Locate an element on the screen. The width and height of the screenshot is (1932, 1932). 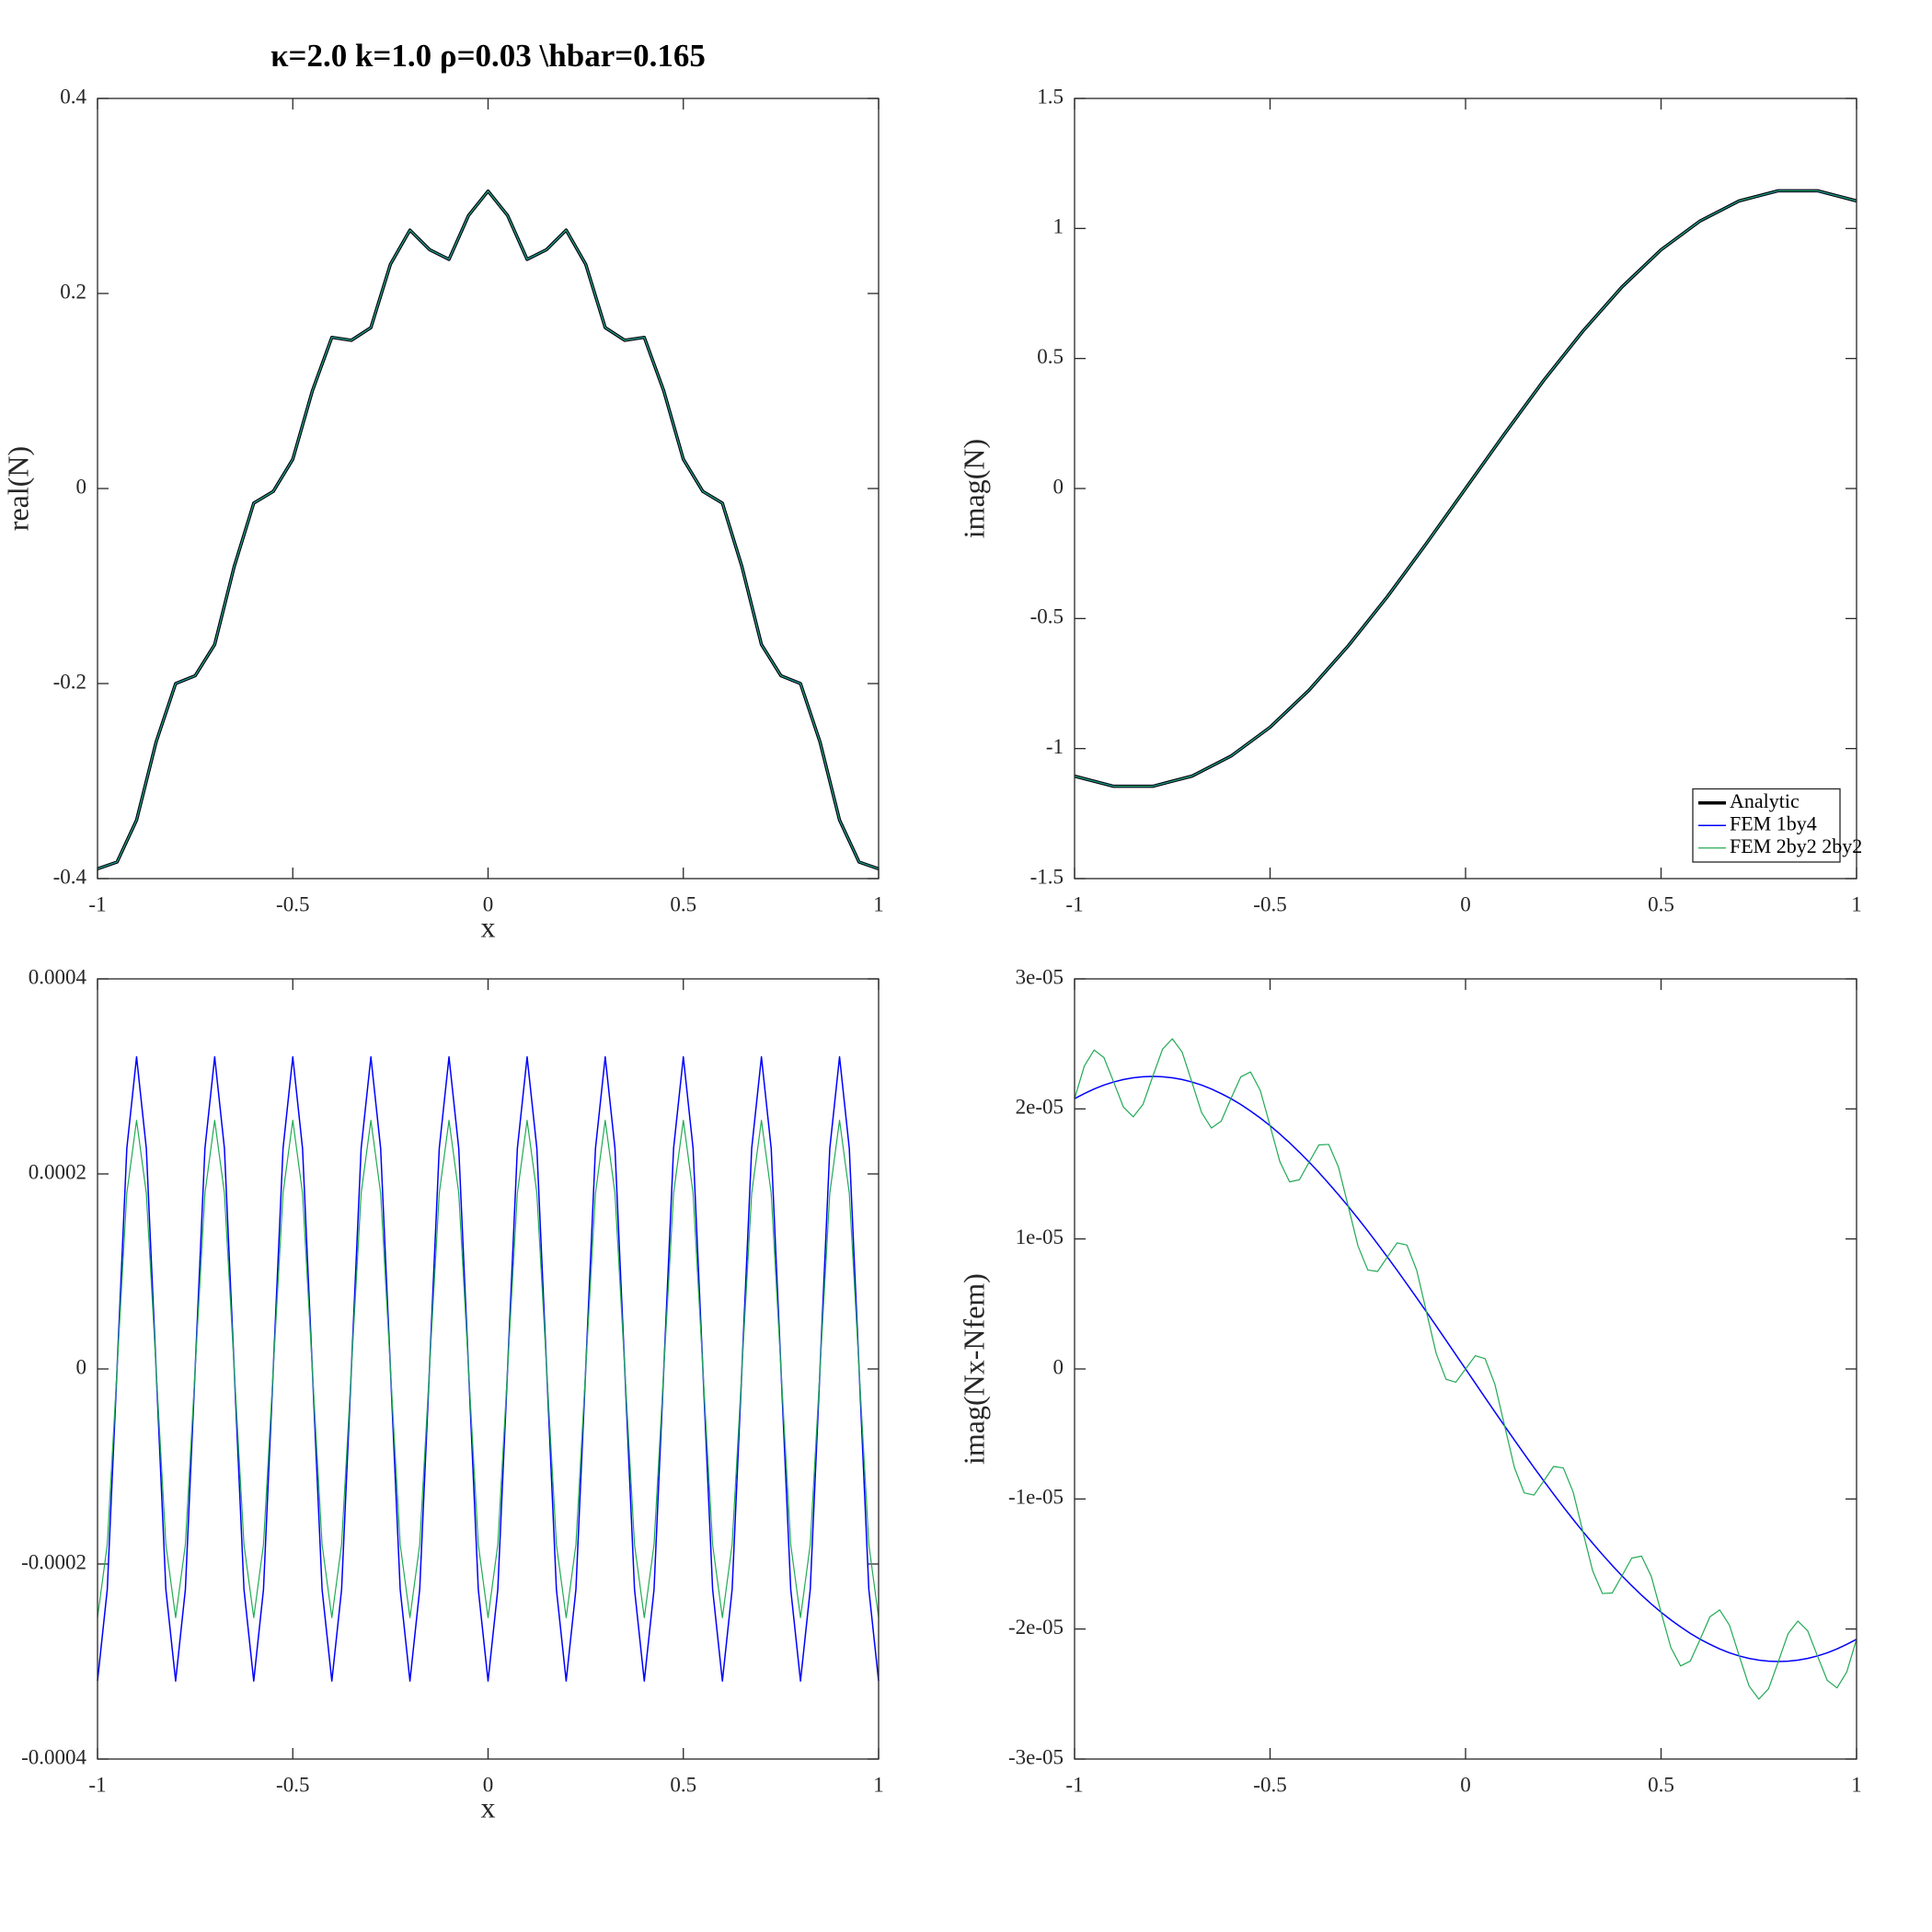
y-tick-label: 1 is located at coordinates (1058, 226).